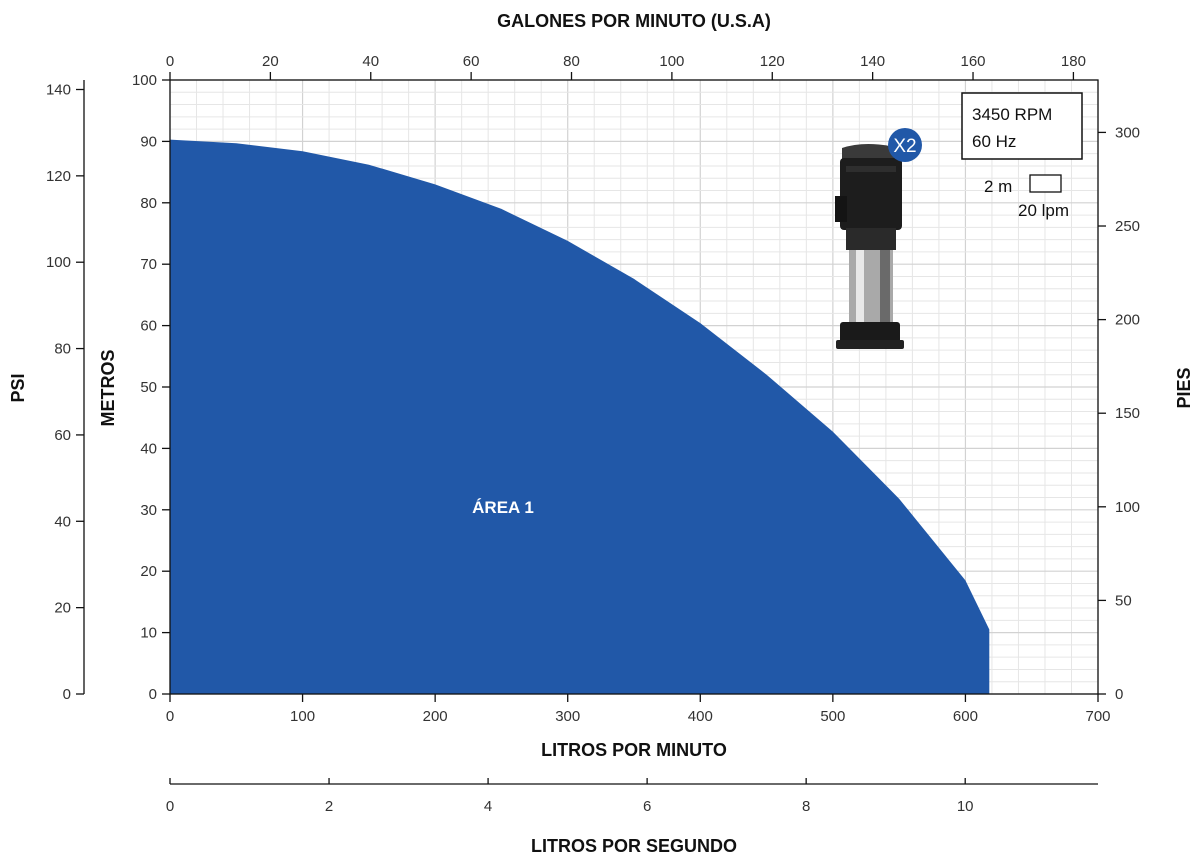  What do you see at coordinates (885, 286) in the screenshot?
I see `pump-stage-shadow` at bounding box center [885, 286].